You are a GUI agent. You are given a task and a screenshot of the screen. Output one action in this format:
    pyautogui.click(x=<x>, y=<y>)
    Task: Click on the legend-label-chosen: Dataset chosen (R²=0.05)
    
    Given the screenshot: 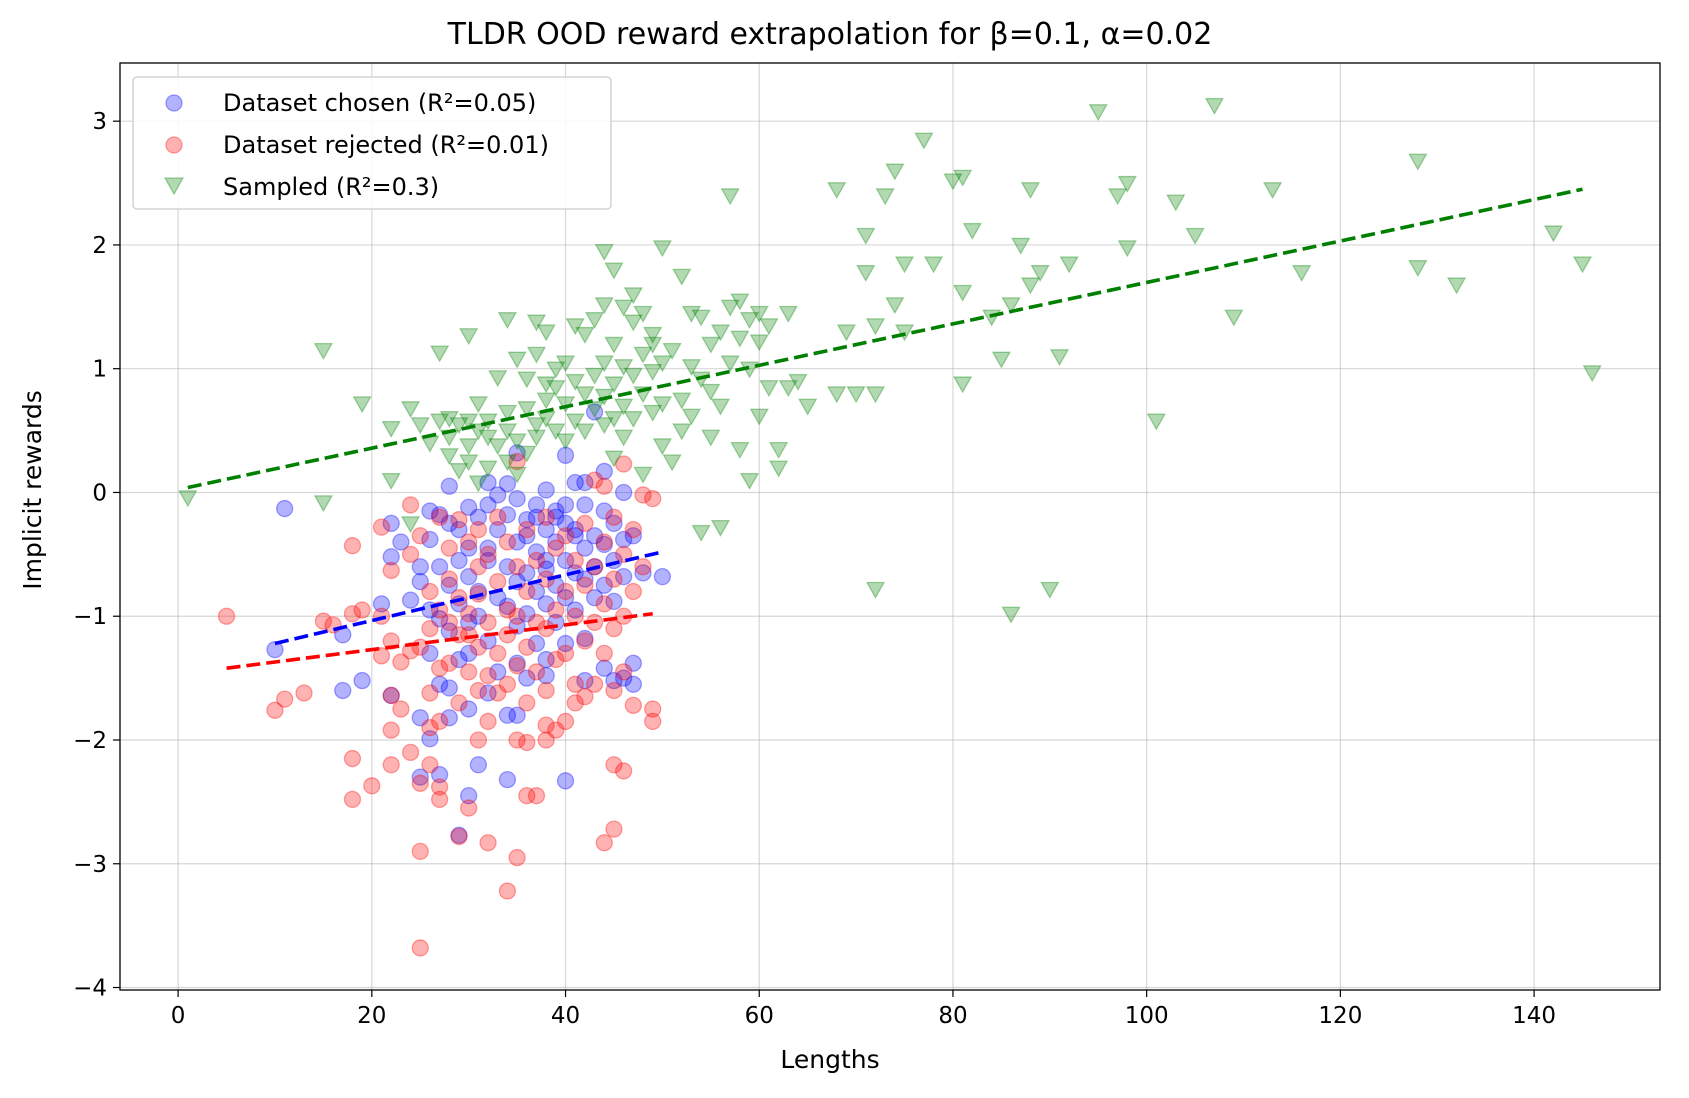 What is the action you would take?
    pyautogui.click(x=379, y=103)
    